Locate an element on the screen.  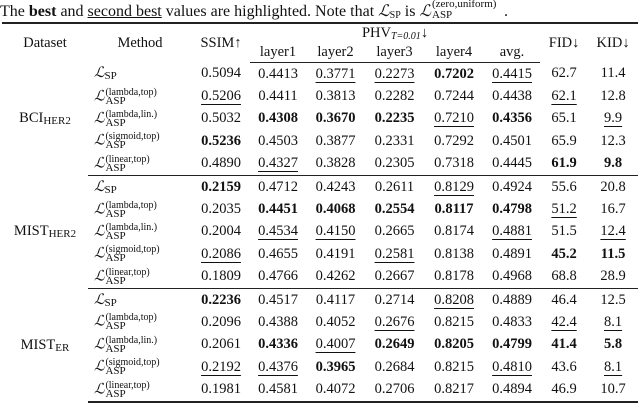
method-name: ℒ (lambda,lin.) ASP is located at coordinates (140, 232).